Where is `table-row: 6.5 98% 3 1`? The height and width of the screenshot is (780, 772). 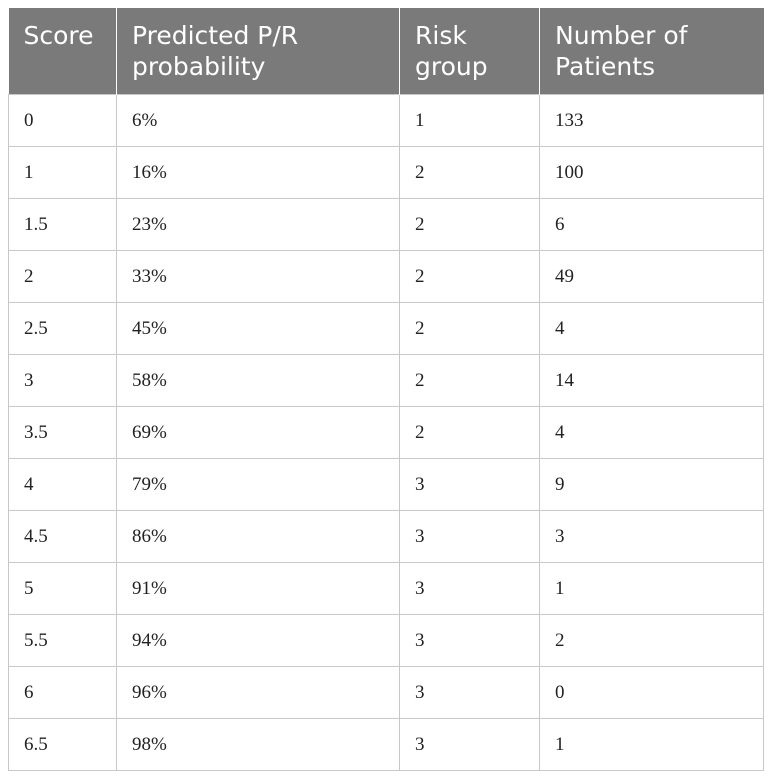
table-row: 6.5 98% 3 1 is located at coordinates (386, 744).